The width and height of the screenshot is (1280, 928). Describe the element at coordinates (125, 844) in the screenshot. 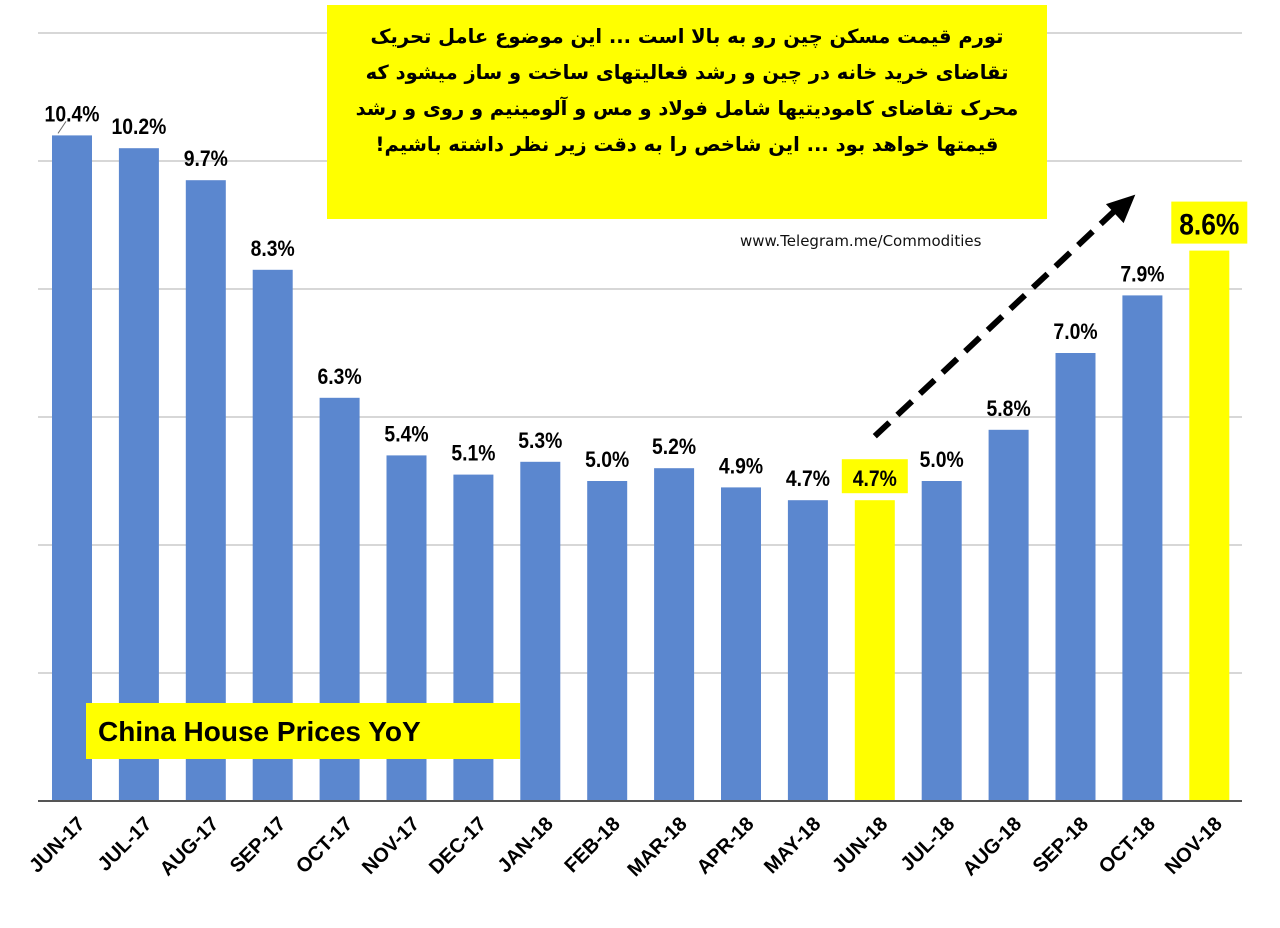

I see `x-tick-label: JUL-17` at that location.